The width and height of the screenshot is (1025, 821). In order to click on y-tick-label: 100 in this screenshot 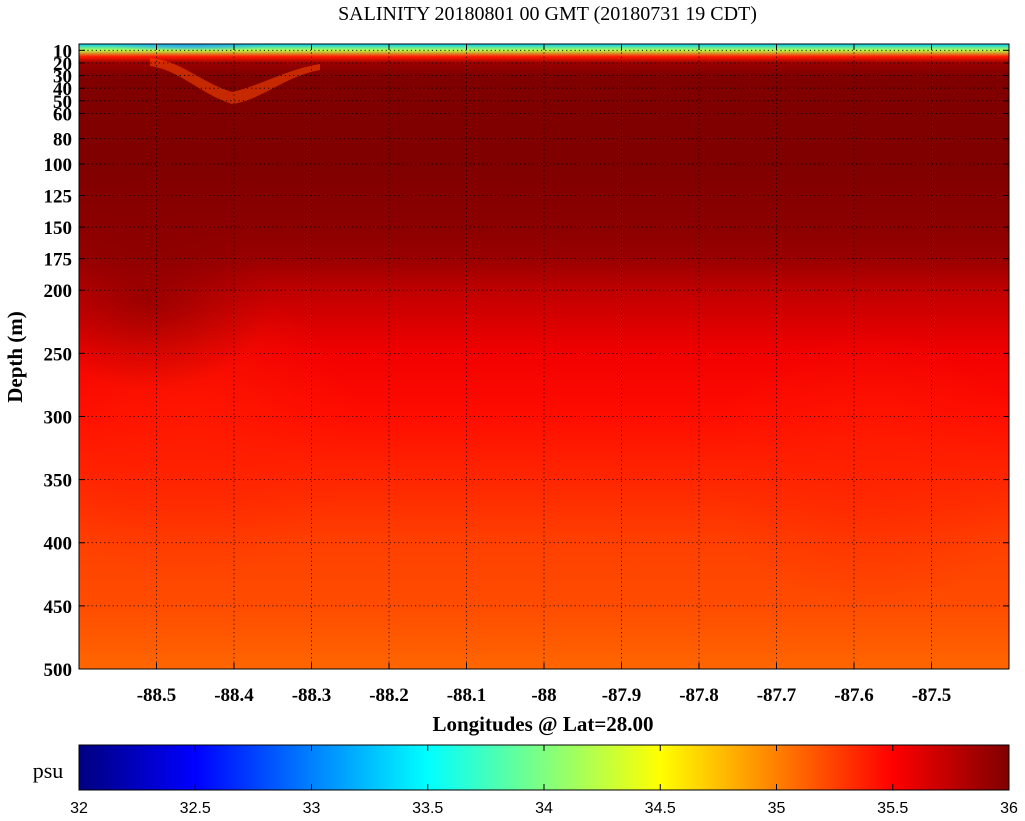, I will do `click(58, 165)`.